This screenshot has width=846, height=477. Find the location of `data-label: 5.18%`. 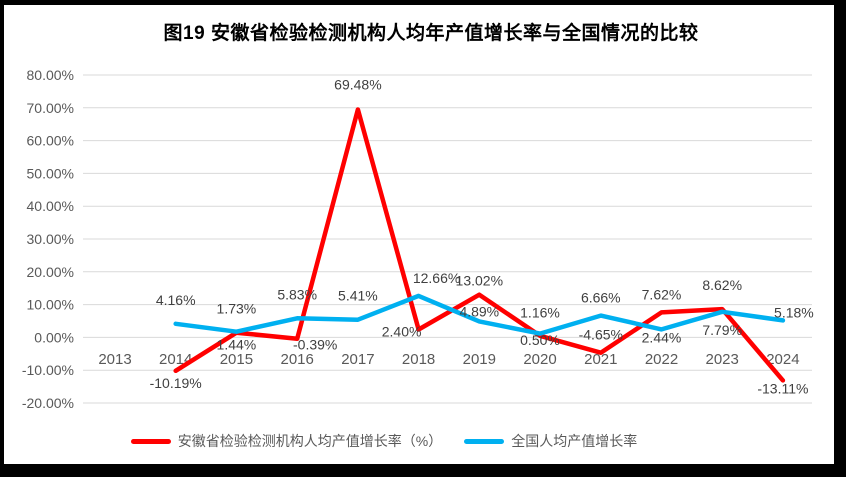

data-label: 5.18% is located at coordinates (794, 312).